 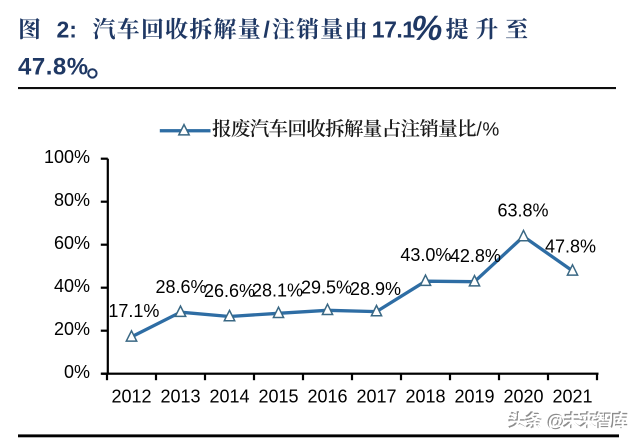 I want to click on svg-text: 60%, so click(x=72, y=243).